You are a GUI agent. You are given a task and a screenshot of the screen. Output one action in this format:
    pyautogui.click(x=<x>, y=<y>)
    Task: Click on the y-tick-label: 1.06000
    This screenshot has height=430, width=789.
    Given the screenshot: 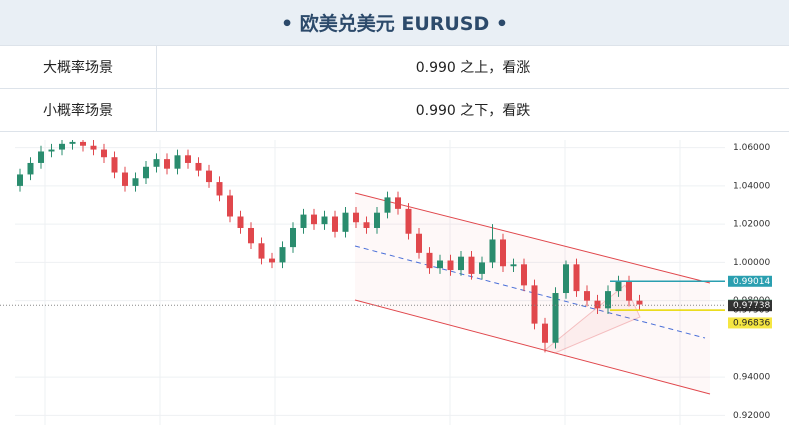 What is the action you would take?
    pyautogui.click(x=751, y=148)
    